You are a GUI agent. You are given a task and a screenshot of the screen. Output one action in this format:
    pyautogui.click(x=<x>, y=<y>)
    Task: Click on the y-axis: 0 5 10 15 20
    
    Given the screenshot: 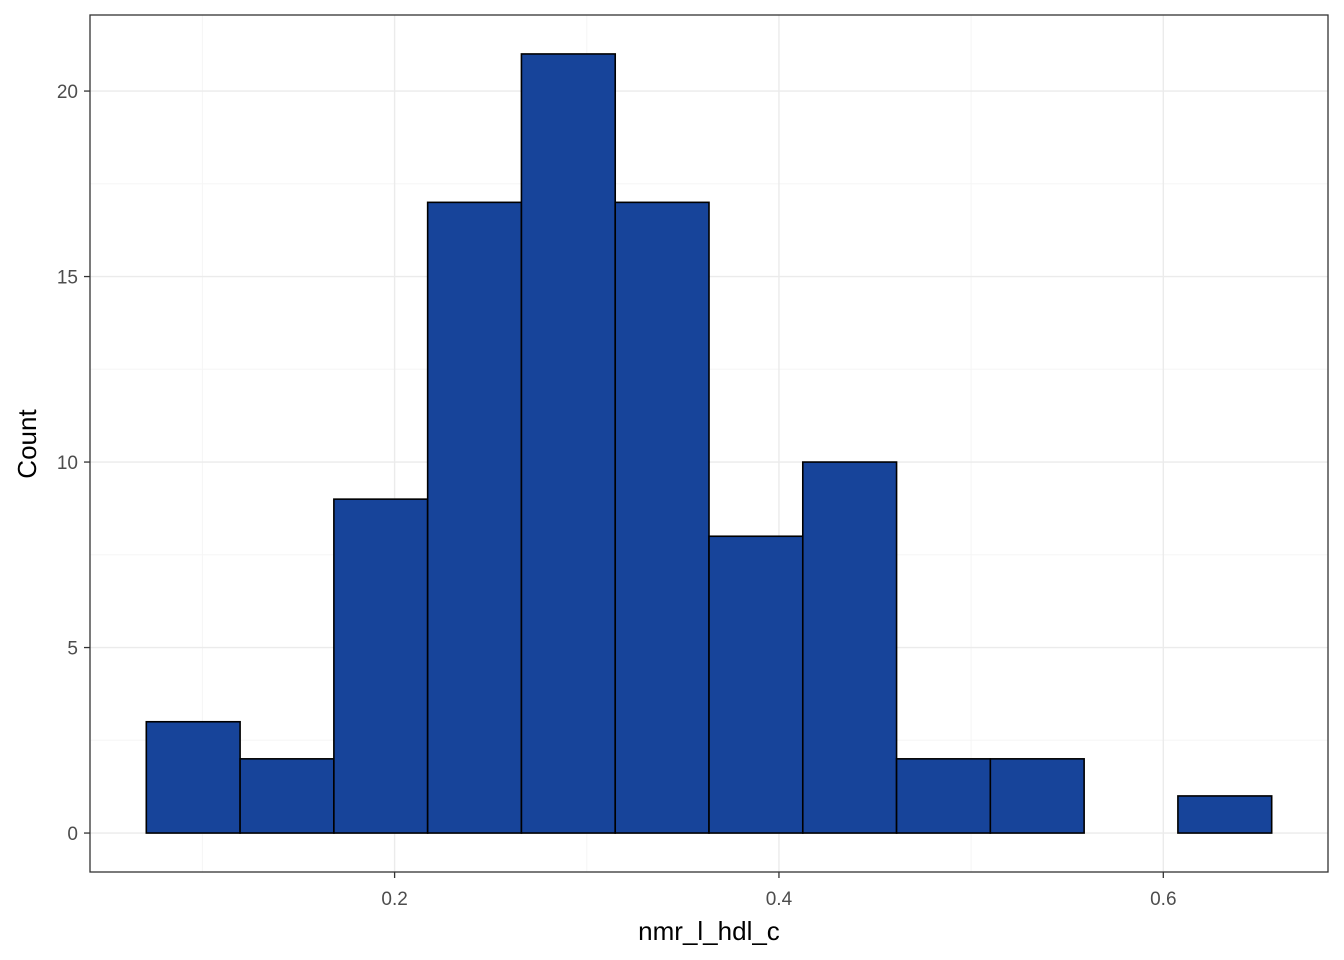 What is the action you would take?
    pyautogui.click(x=73, y=463)
    